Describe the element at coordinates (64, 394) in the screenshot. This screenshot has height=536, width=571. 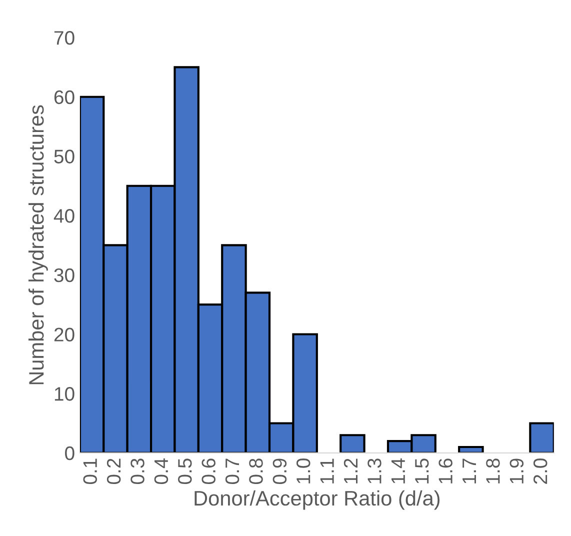
I see `y-tick-label: 10` at that location.